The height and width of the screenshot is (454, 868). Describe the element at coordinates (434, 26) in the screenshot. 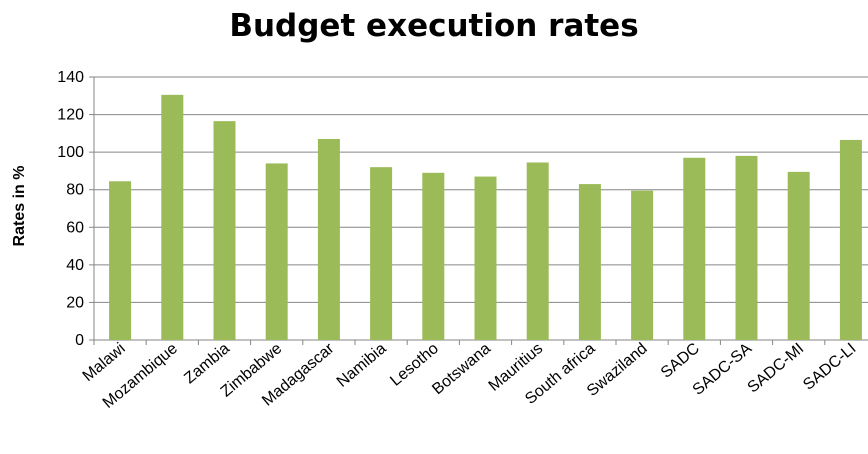

I see `chart-title: Budget execution rates` at that location.